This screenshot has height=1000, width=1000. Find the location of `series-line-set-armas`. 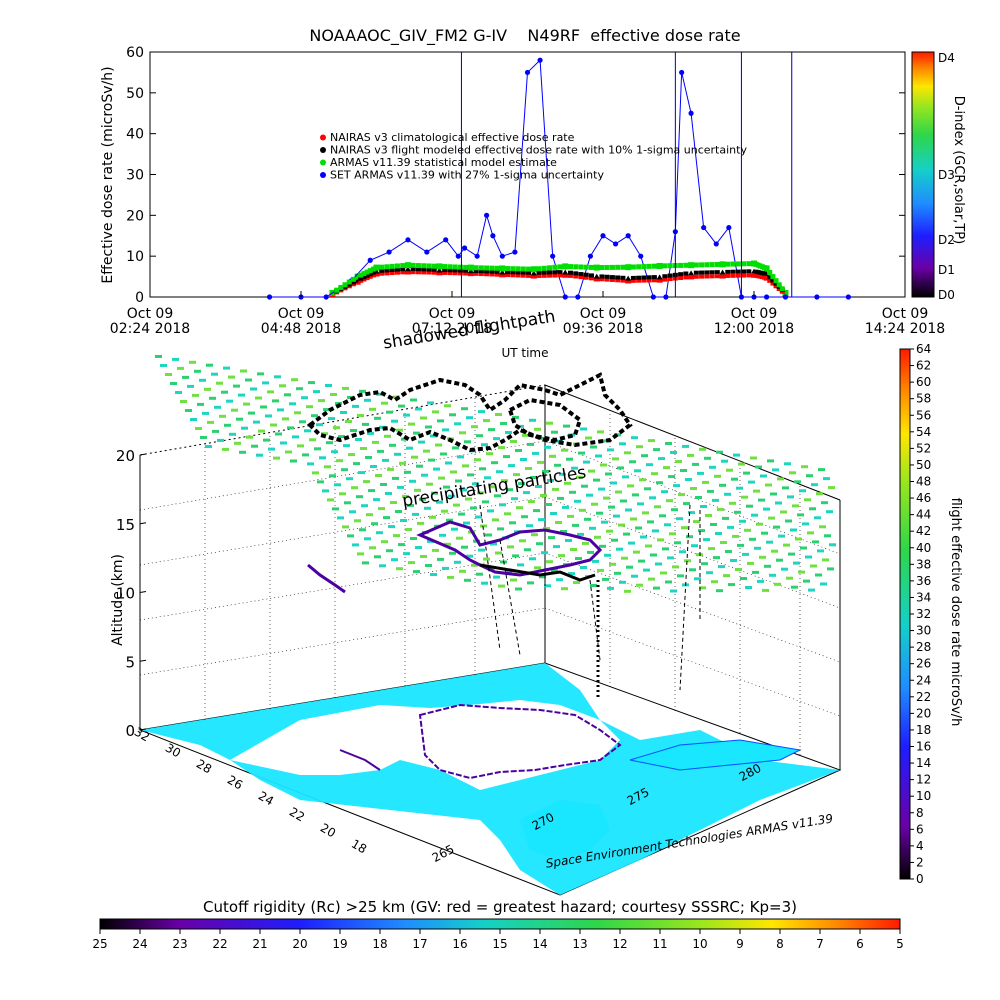

series-line-set-armas is located at coordinates (559, 178).